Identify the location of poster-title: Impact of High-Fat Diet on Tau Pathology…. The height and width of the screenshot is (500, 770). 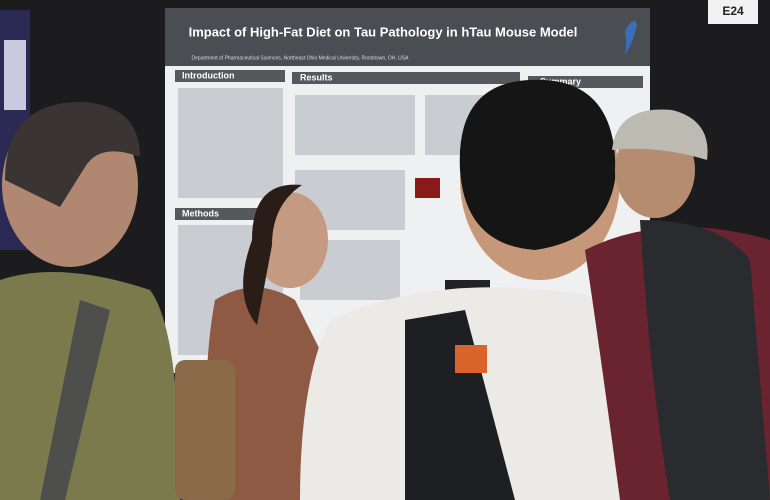
(383, 31).